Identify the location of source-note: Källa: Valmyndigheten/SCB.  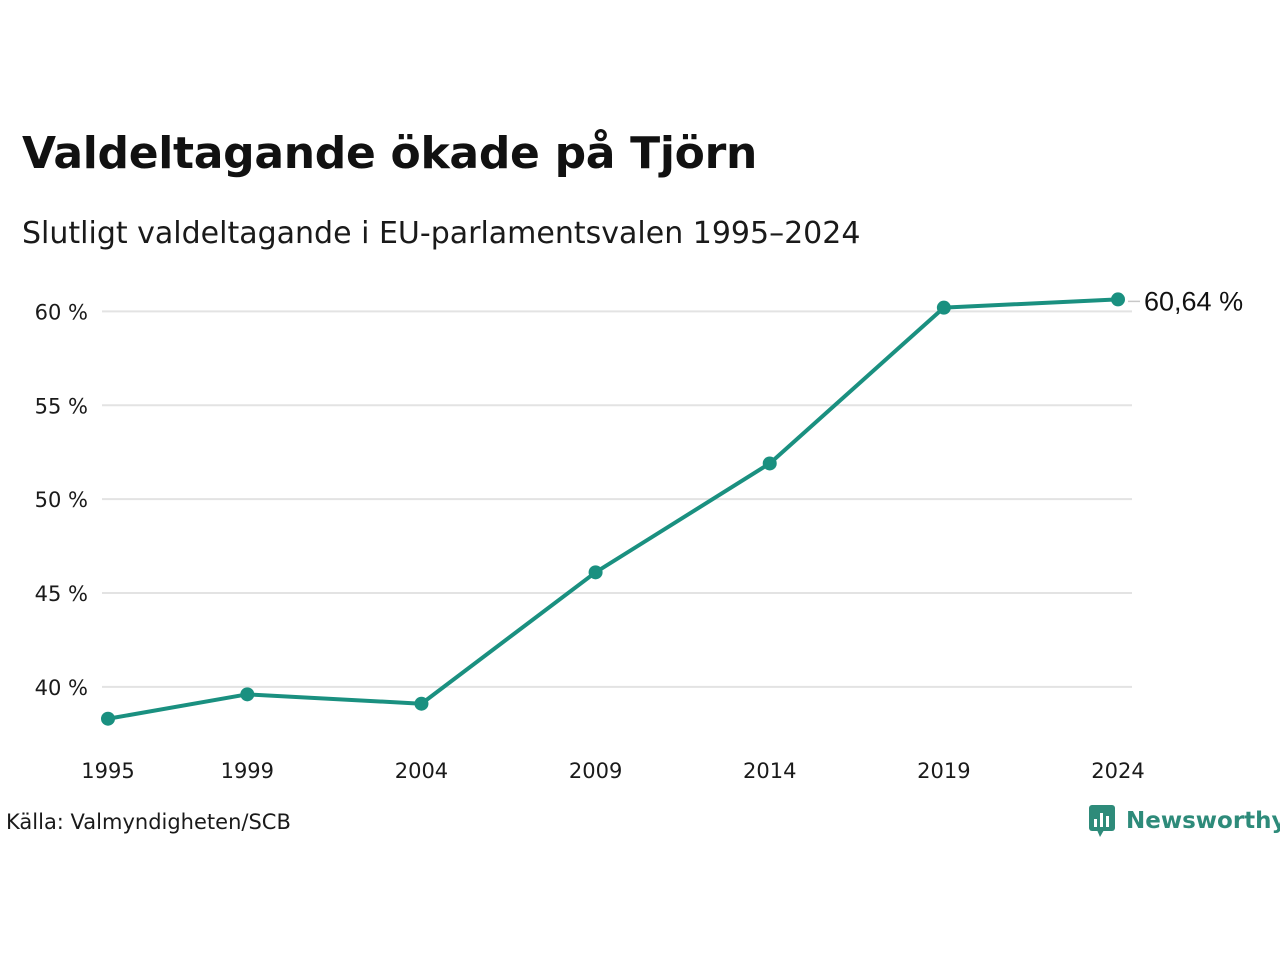
(148, 822).